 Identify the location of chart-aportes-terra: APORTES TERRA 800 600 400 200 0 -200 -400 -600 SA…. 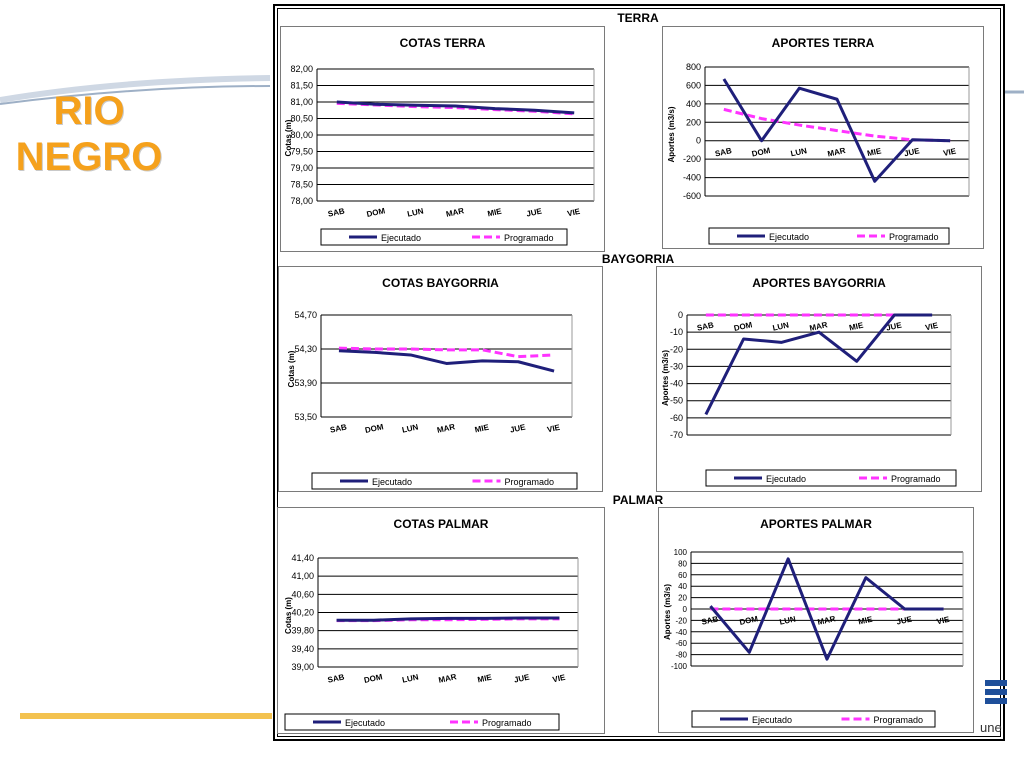
(818, 140).